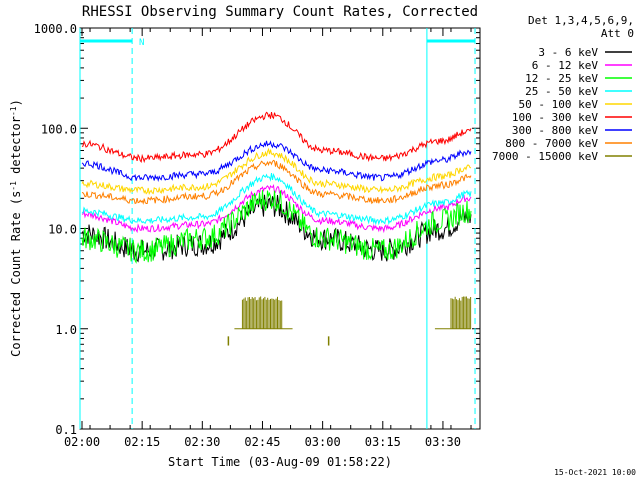  I want to click on y-tick-label-0: 1000.0, so click(55, 29).